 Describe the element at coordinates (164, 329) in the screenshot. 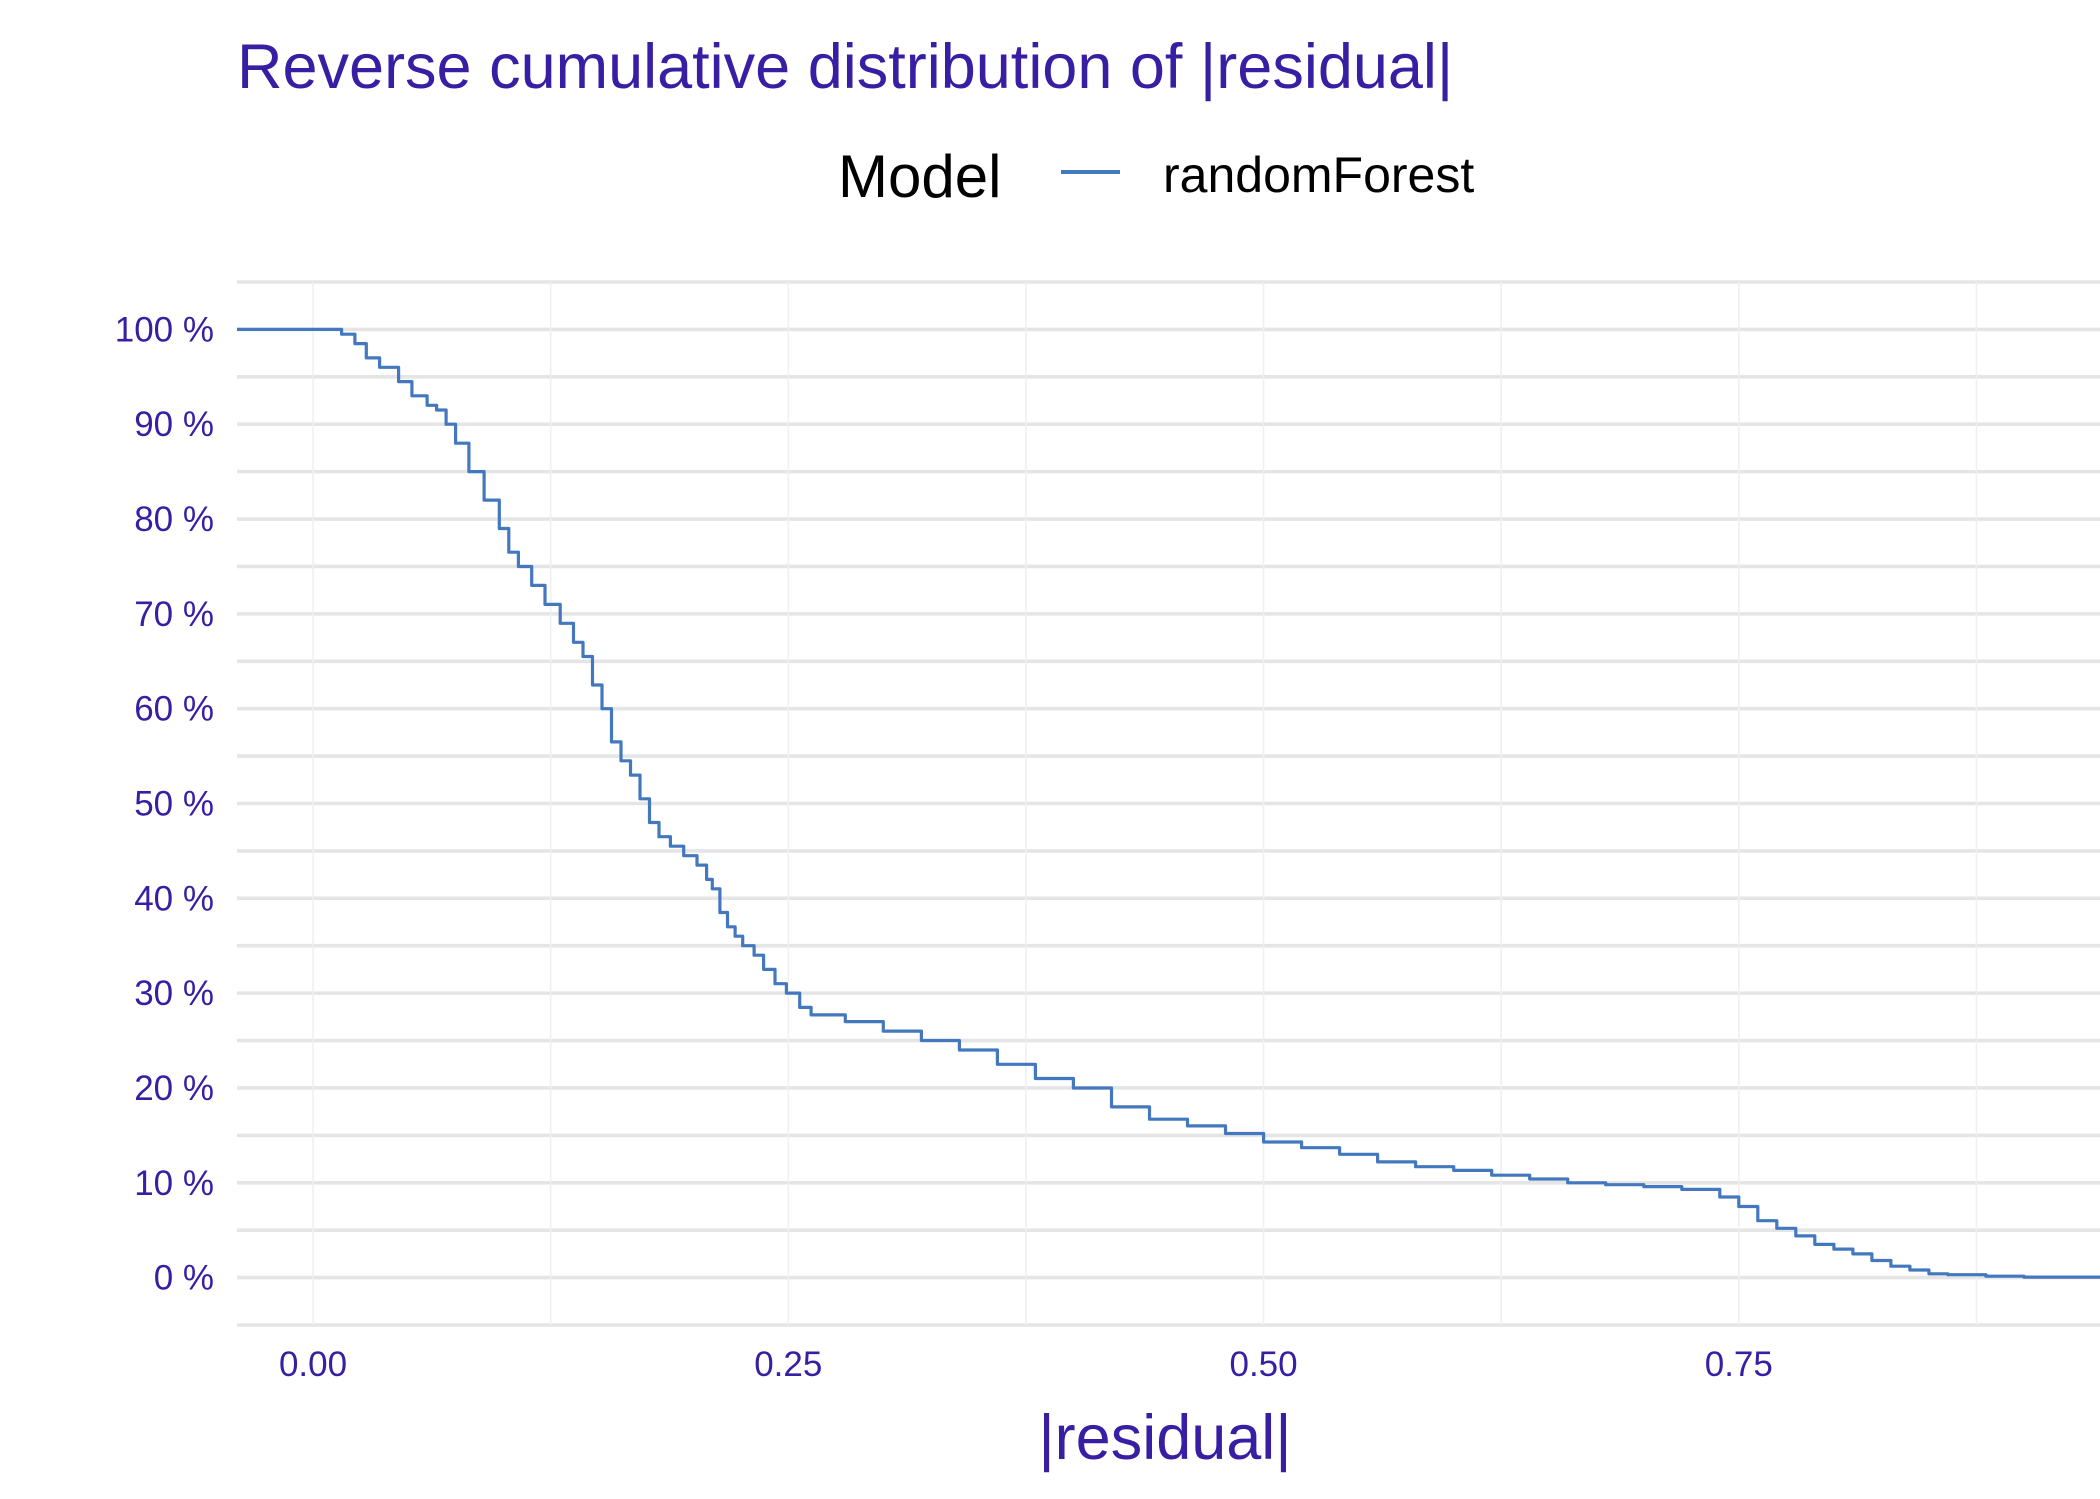

I see `y-tick-label: 100 %` at that location.